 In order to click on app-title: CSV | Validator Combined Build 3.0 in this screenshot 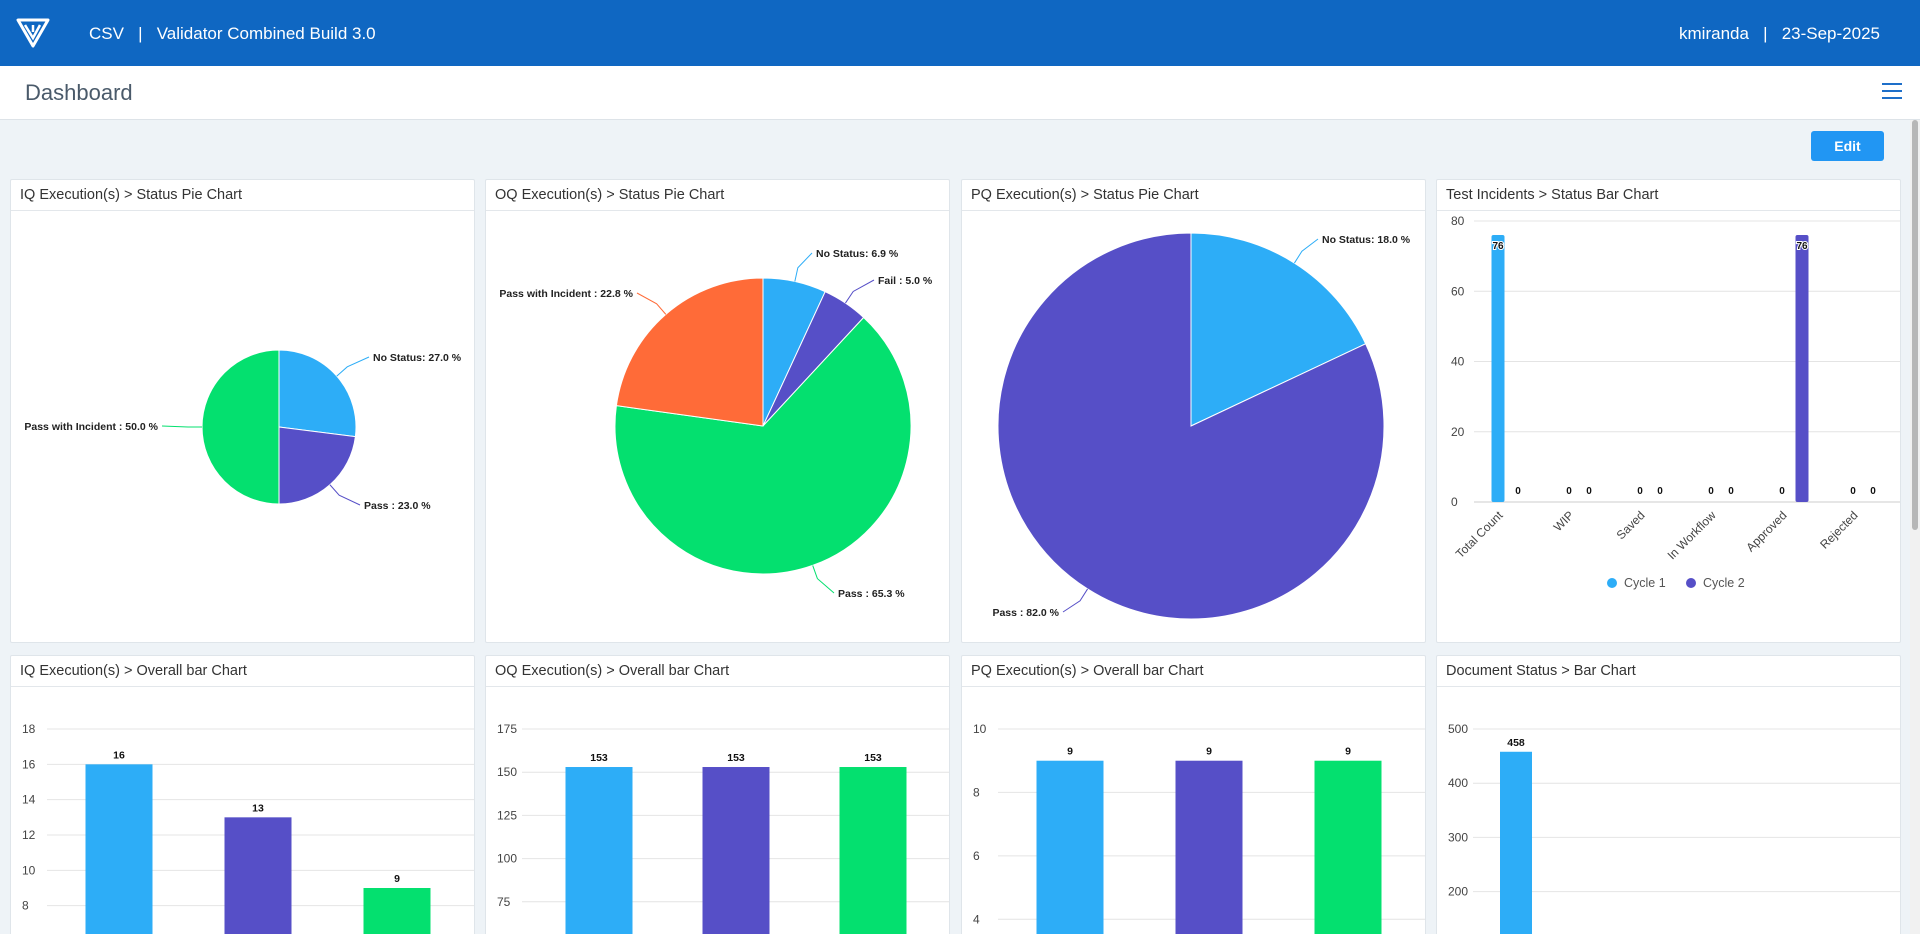, I will do `click(232, 33)`.